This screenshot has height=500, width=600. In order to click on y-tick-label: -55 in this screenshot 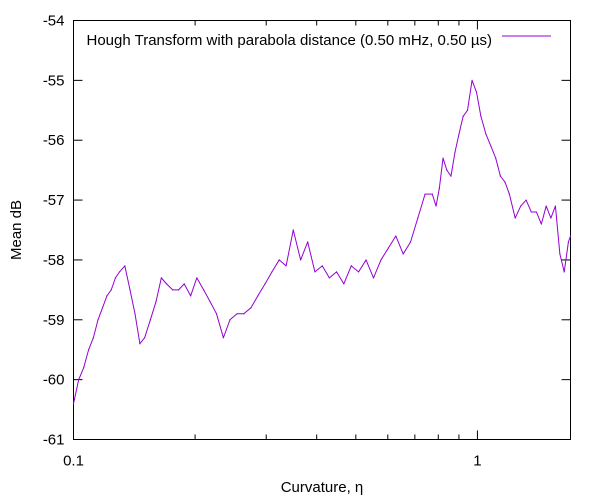, I will do `click(54, 80)`.